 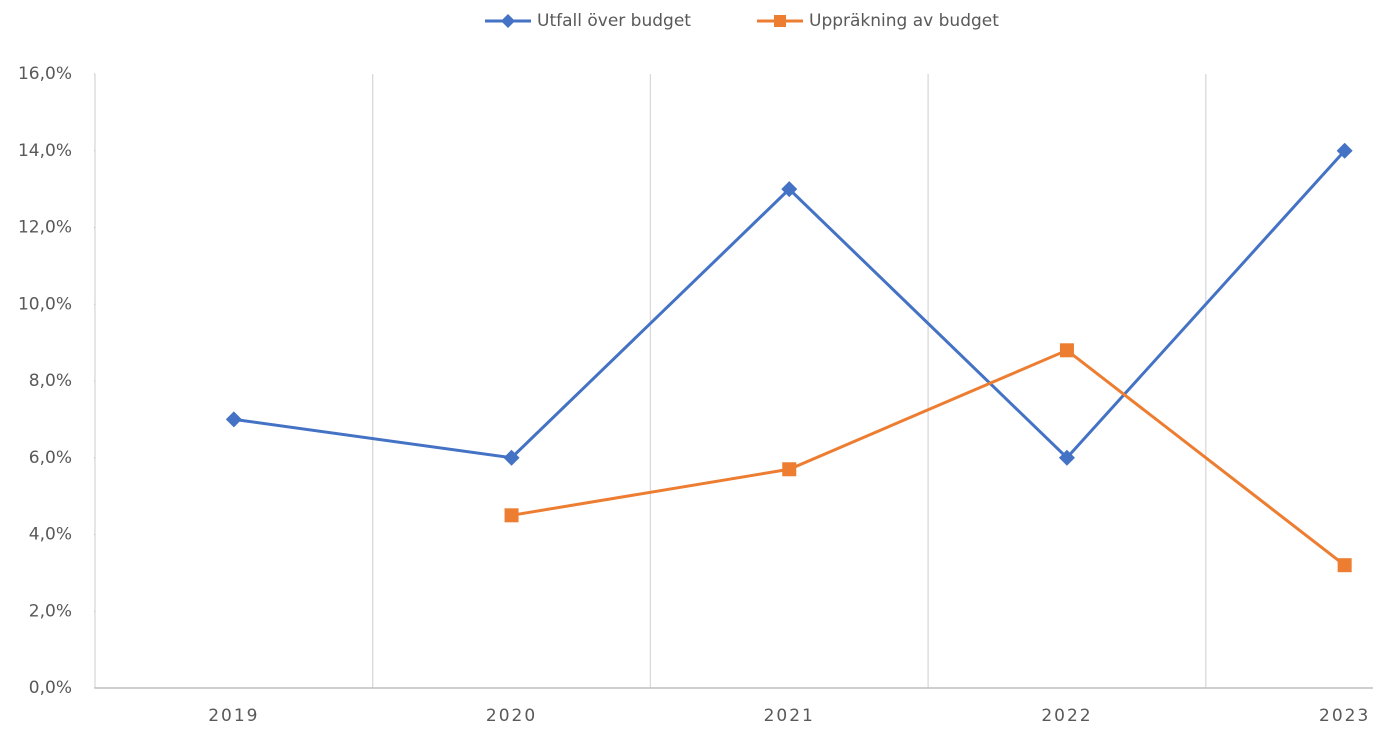 I want to click on y-tick-label: 14,0%, so click(x=45, y=151).